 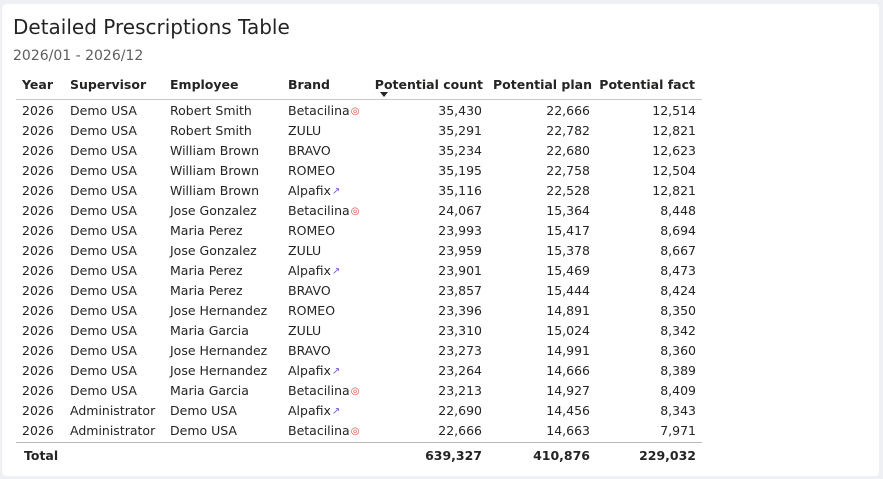 What do you see at coordinates (460, 351) in the screenshot?
I see `cell-potential-count: 23,273` at bounding box center [460, 351].